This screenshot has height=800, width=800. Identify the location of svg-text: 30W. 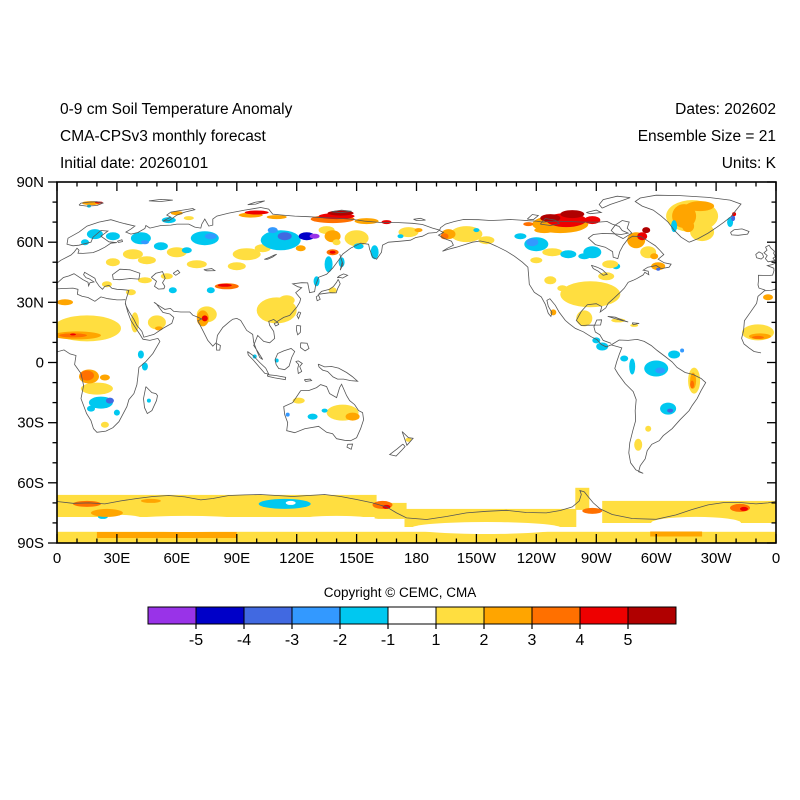
(717, 558).